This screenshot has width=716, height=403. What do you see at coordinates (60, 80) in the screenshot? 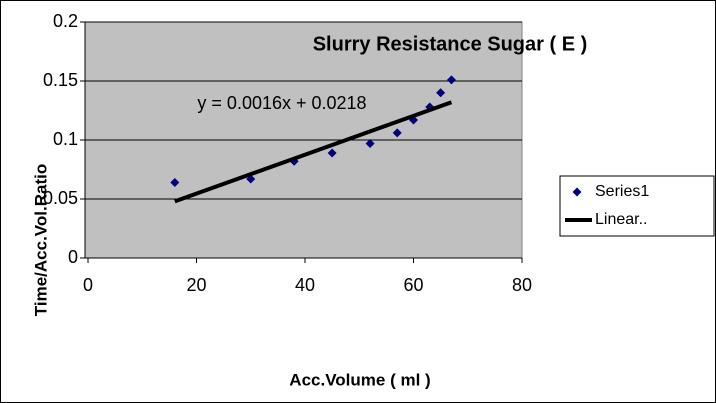
I see `y-tick-label: 0.15` at bounding box center [60, 80].